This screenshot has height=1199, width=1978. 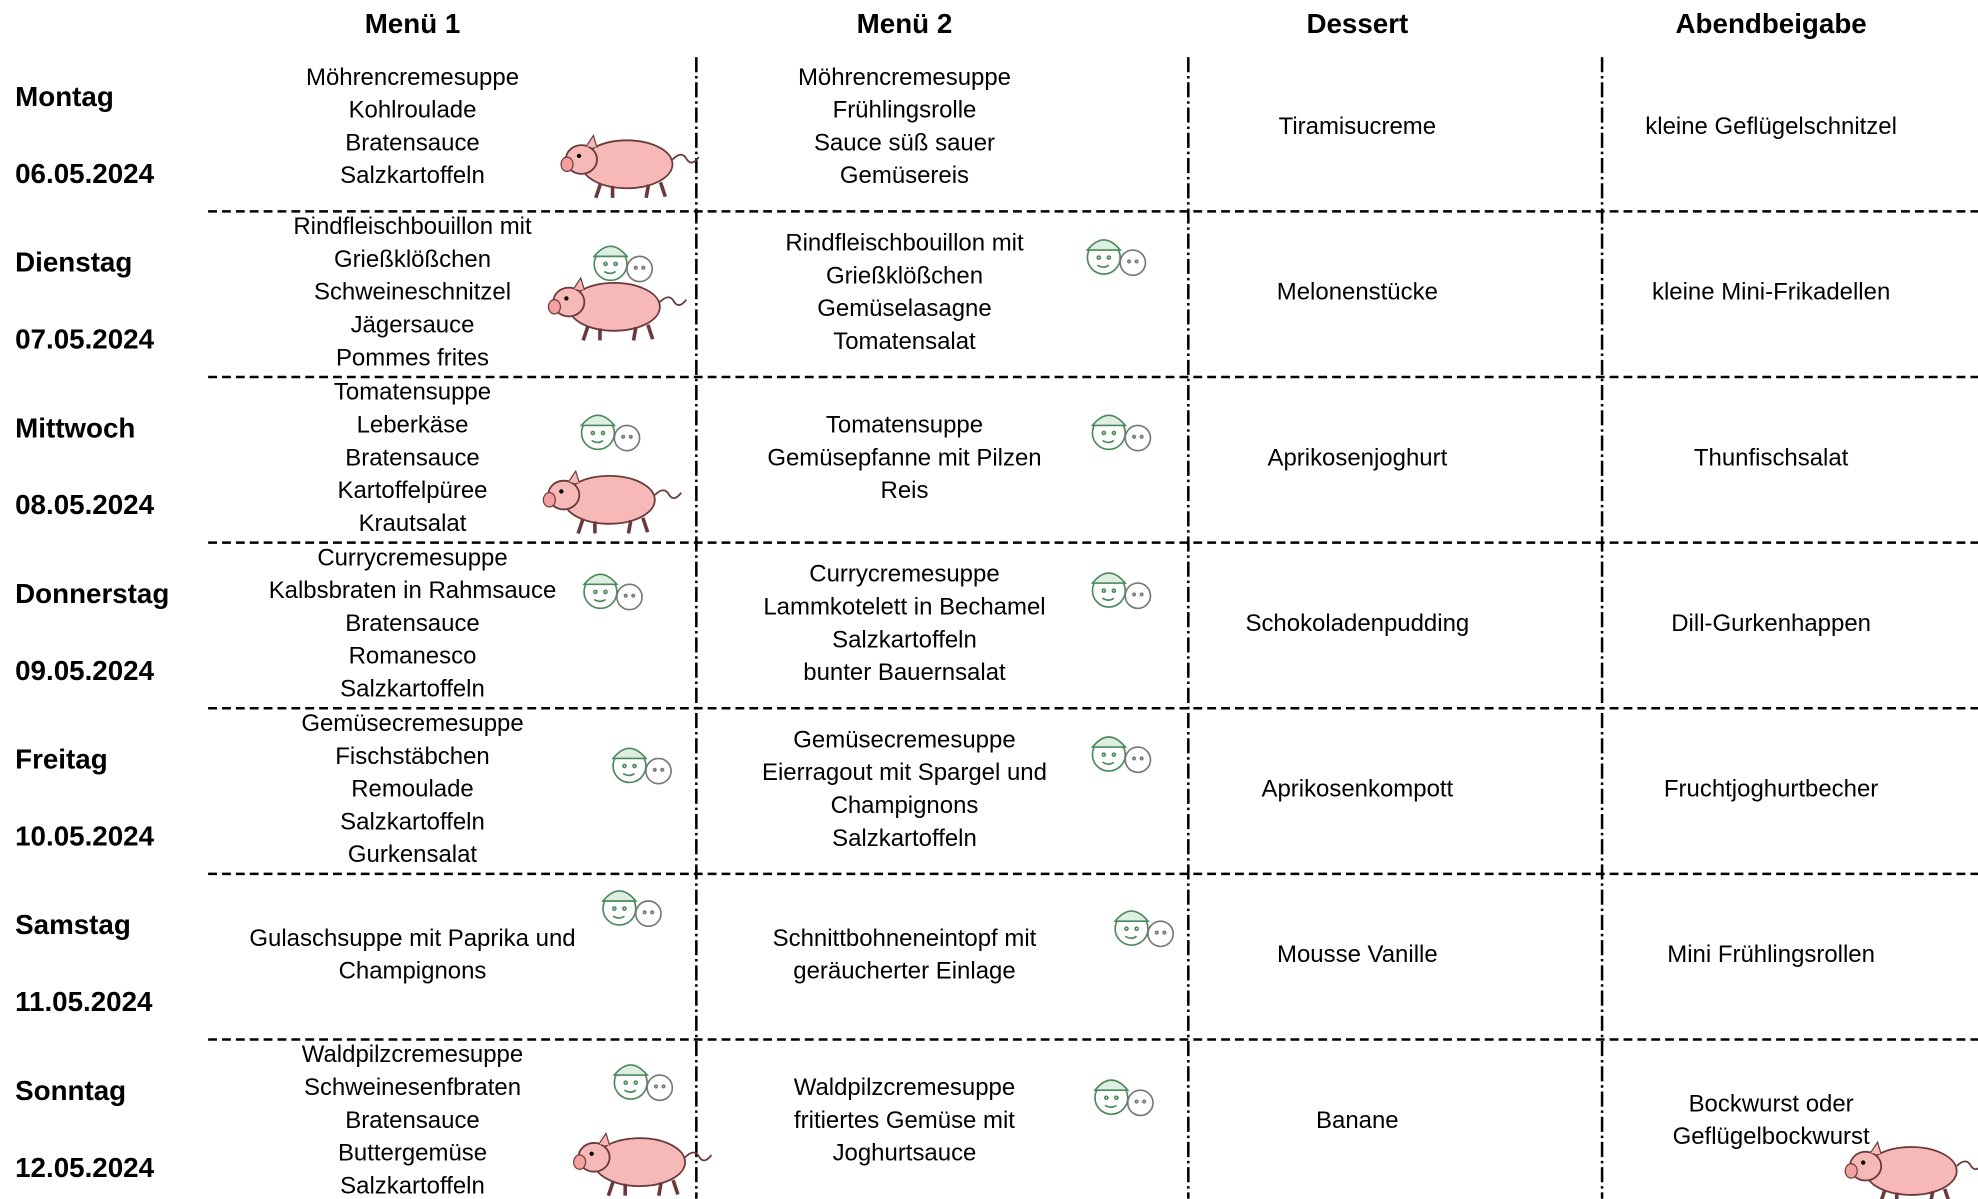 I want to click on day-name: Mittwoch, so click(x=75, y=427).